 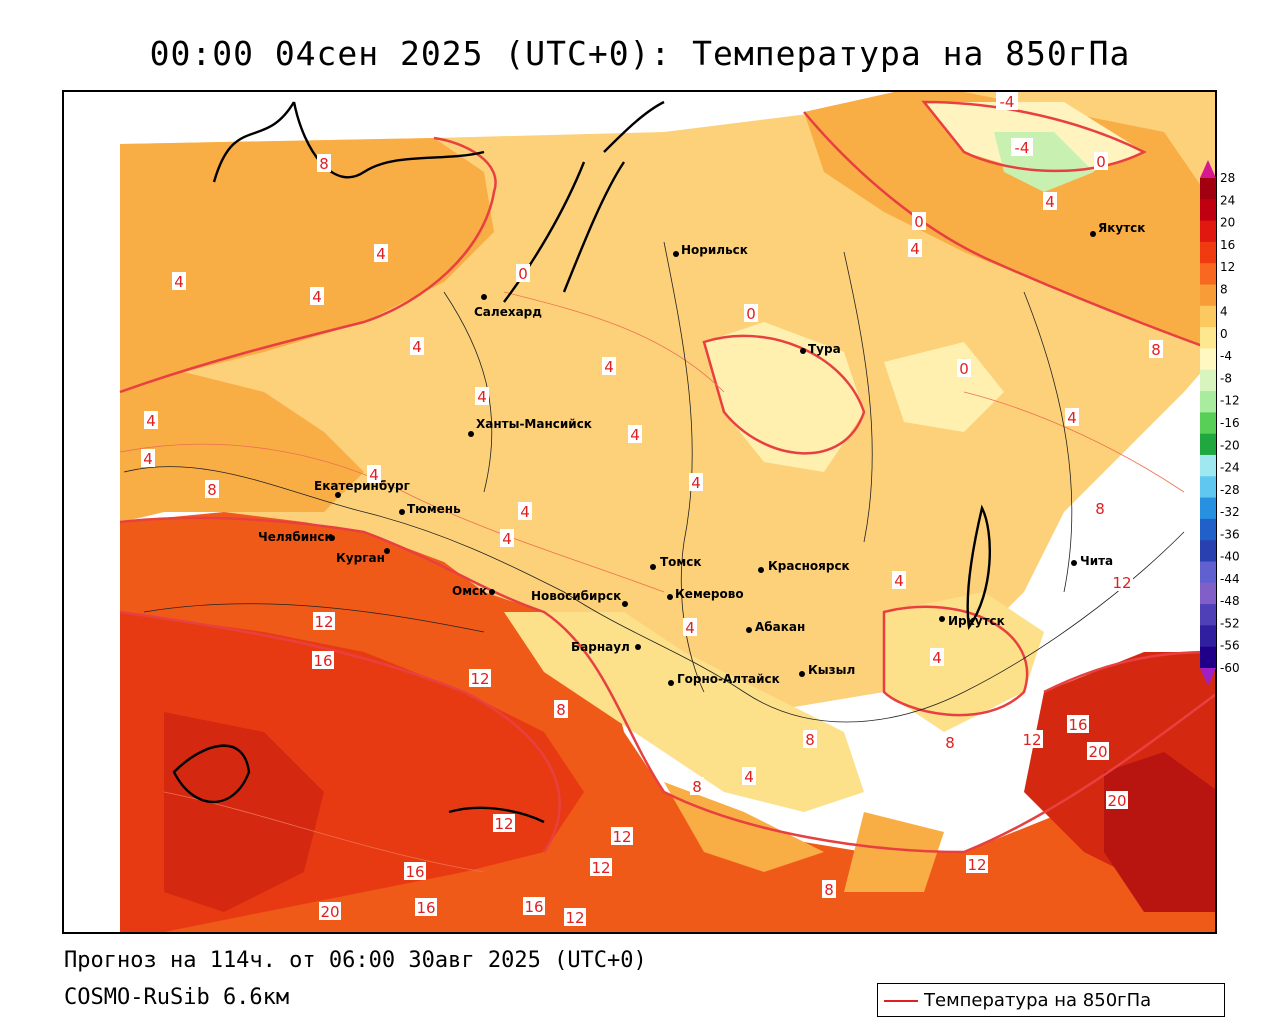 What do you see at coordinates (1227, 178) in the screenshot?
I see `color-scale-tick-label: 28` at bounding box center [1227, 178].